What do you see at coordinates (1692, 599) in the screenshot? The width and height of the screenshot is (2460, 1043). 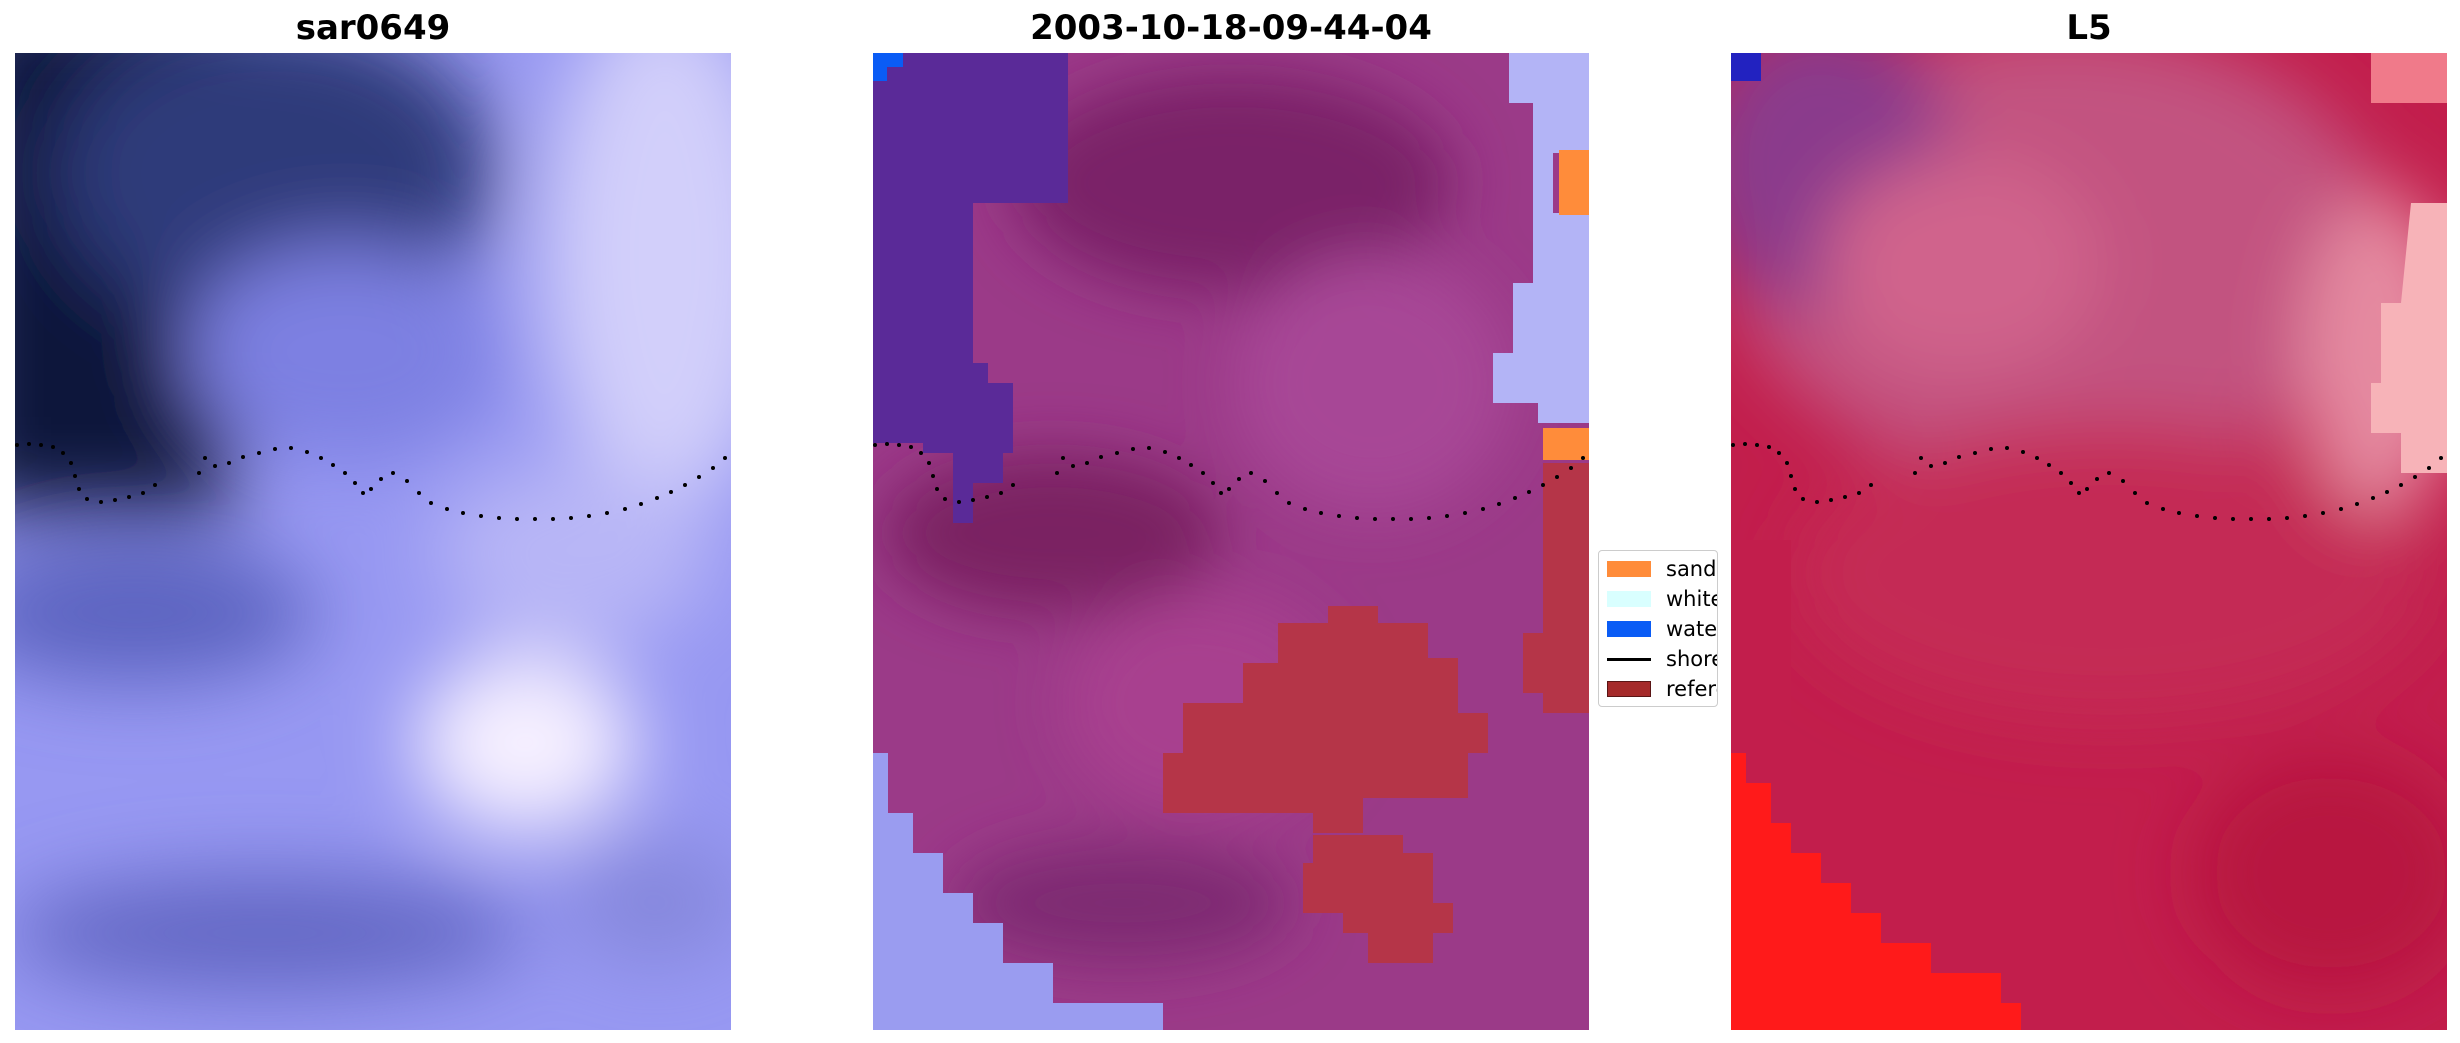 I see `legend-label-whitewater: whitewater` at bounding box center [1692, 599].